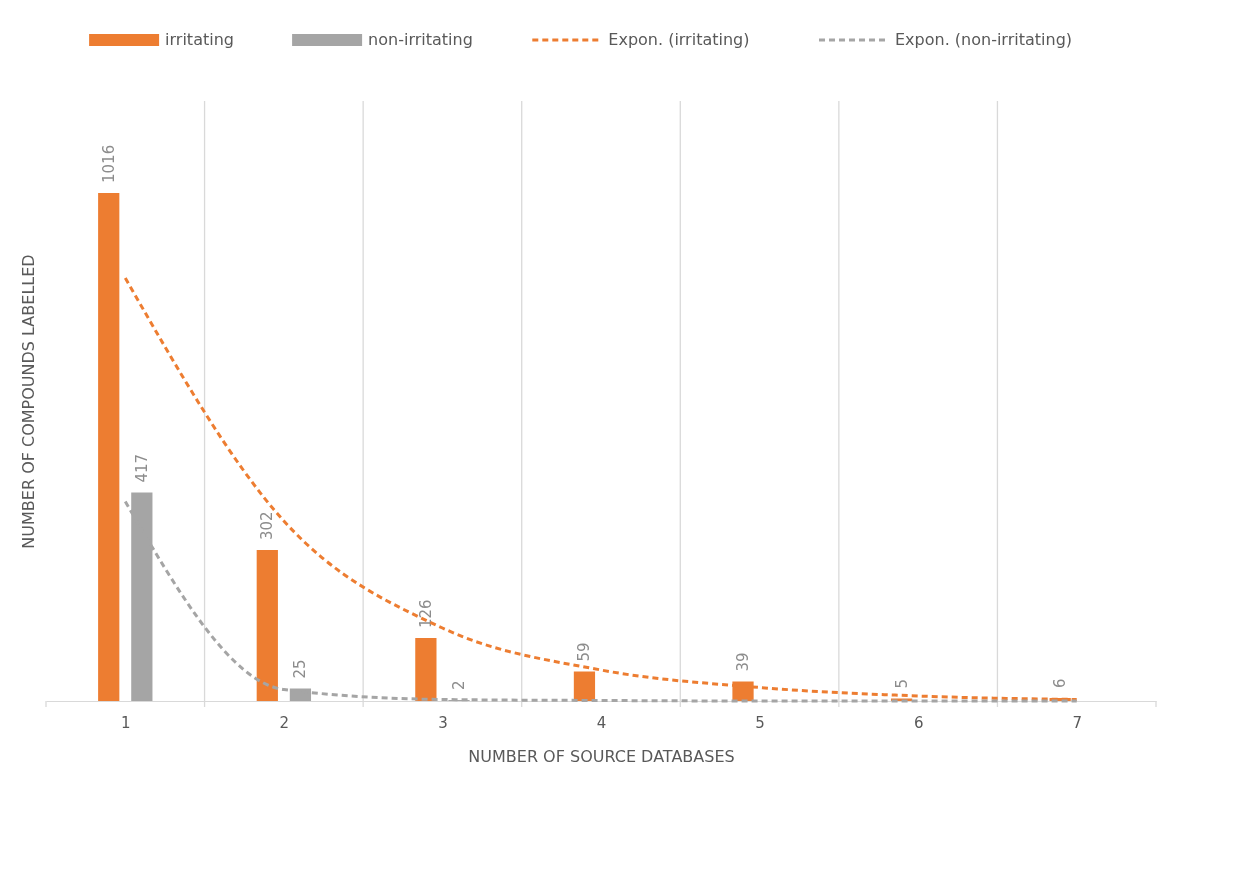  What do you see at coordinates (300, 669) in the screenshot?
I see `data-label: 25` at bounding box center [300, 669].